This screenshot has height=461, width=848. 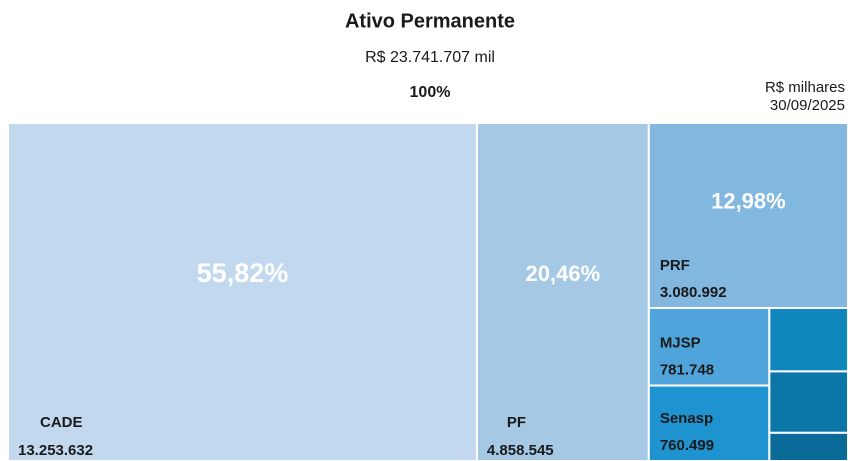 I want to click on tile-name: CADE, so click(x=61, y=422).